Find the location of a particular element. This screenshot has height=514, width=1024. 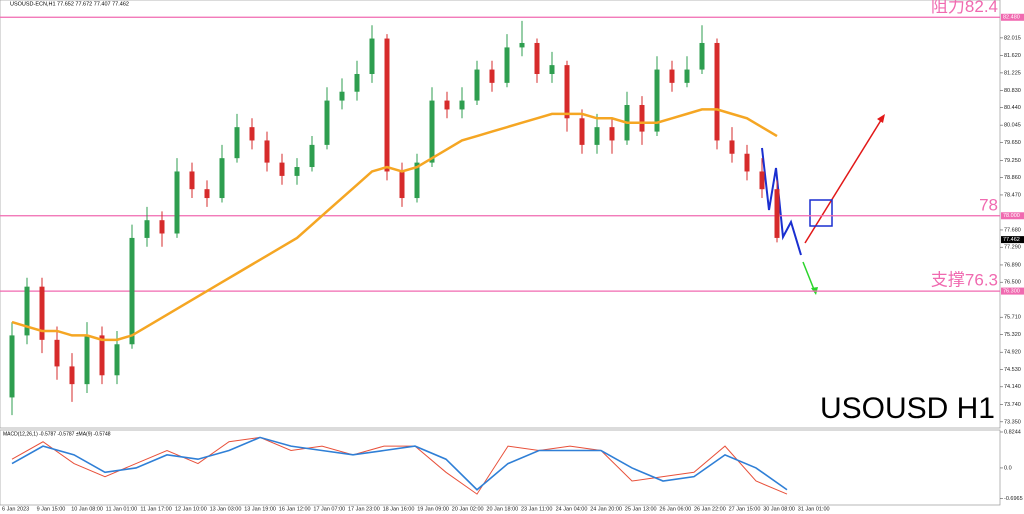

y-tick-label: 74.530 is located at coordinates (1012, 370).